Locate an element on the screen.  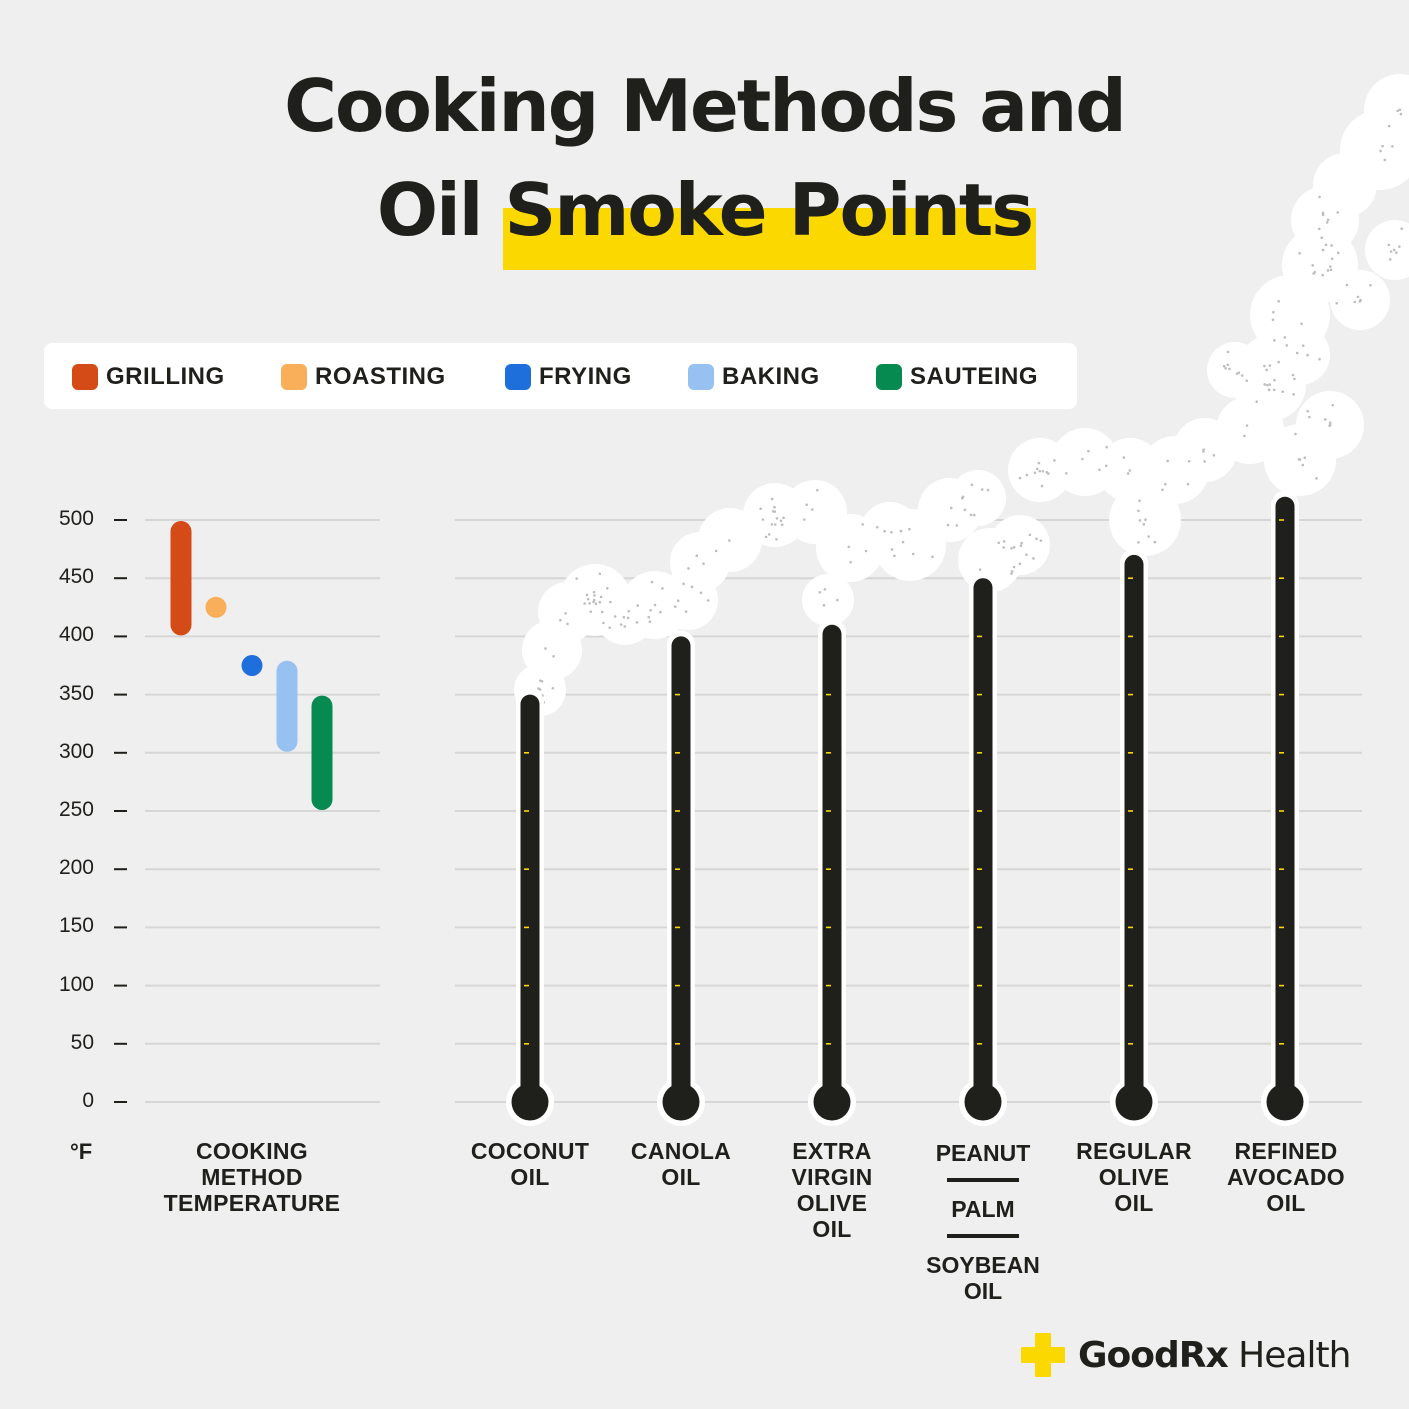
brand-logo: GoodRx Health is located at coordinates (1185, 1355).